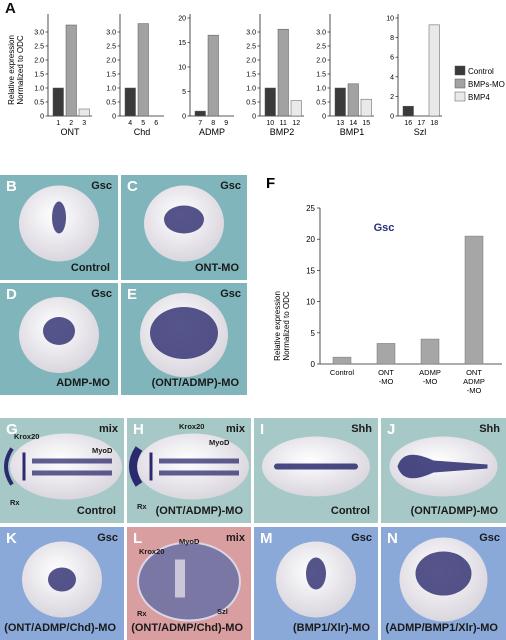  What do you see at coordinates (184, 333) in the screenshot?
I see `stain-E` at bounding box center [184, 333].